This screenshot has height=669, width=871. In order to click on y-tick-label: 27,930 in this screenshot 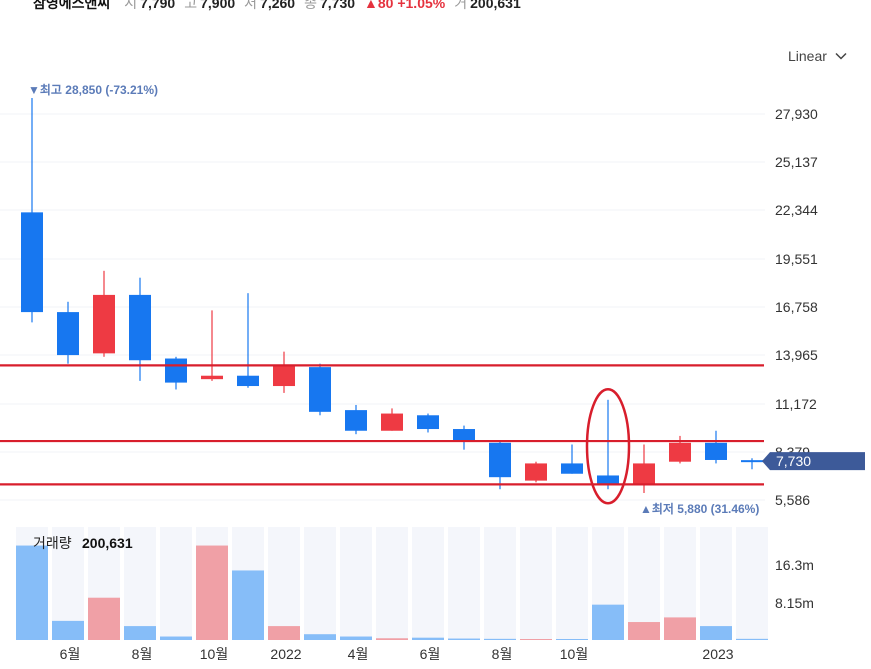, I will do `click(796, 114)`.